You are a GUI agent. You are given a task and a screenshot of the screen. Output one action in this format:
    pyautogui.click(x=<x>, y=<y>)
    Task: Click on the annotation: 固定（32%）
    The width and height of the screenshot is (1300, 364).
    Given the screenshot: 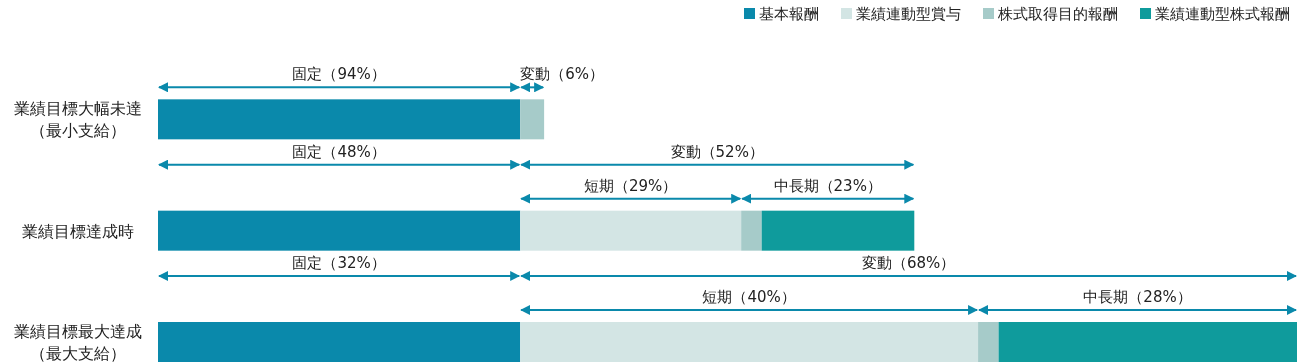 What is the action you would take?
    pyautogui.click(x=339, y=263)
    